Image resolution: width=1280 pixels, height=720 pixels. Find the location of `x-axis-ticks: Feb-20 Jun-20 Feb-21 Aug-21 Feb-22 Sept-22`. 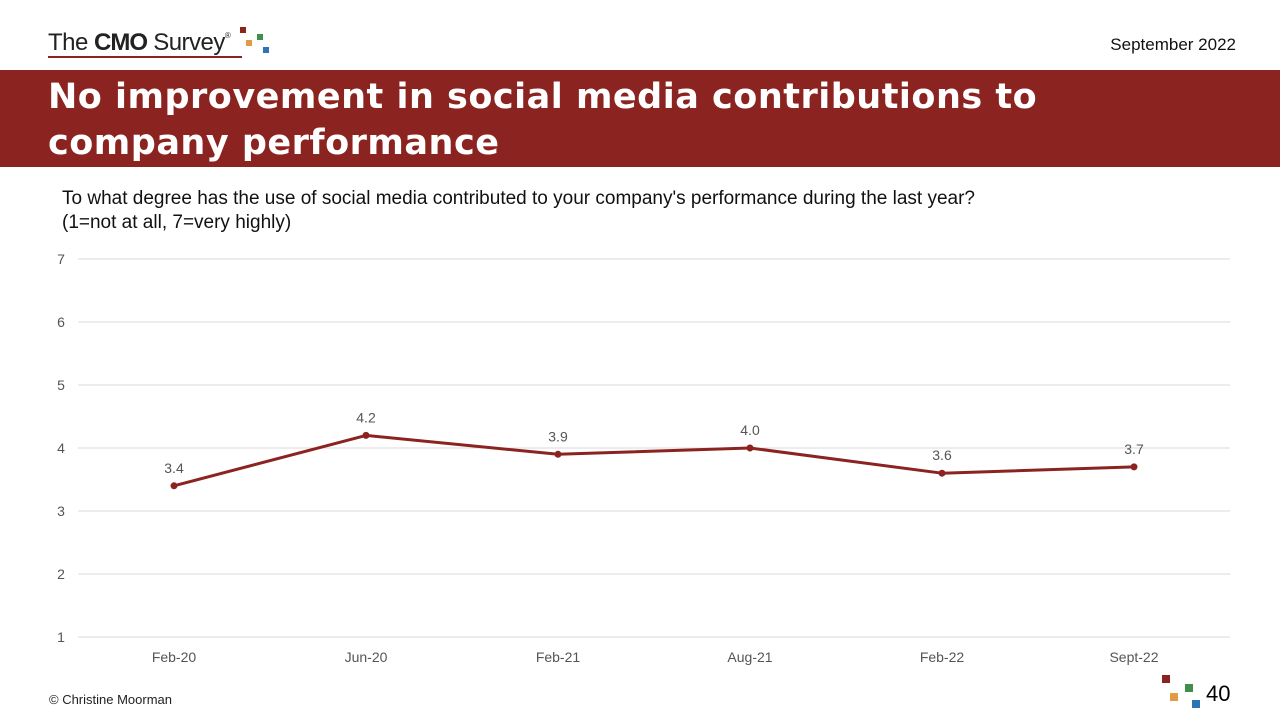

x-axis-ticks: Feb-20 Jun-20 Feb-21 Aug-21 Feb-22 Sept-22 is located at coordinates (655, 657).